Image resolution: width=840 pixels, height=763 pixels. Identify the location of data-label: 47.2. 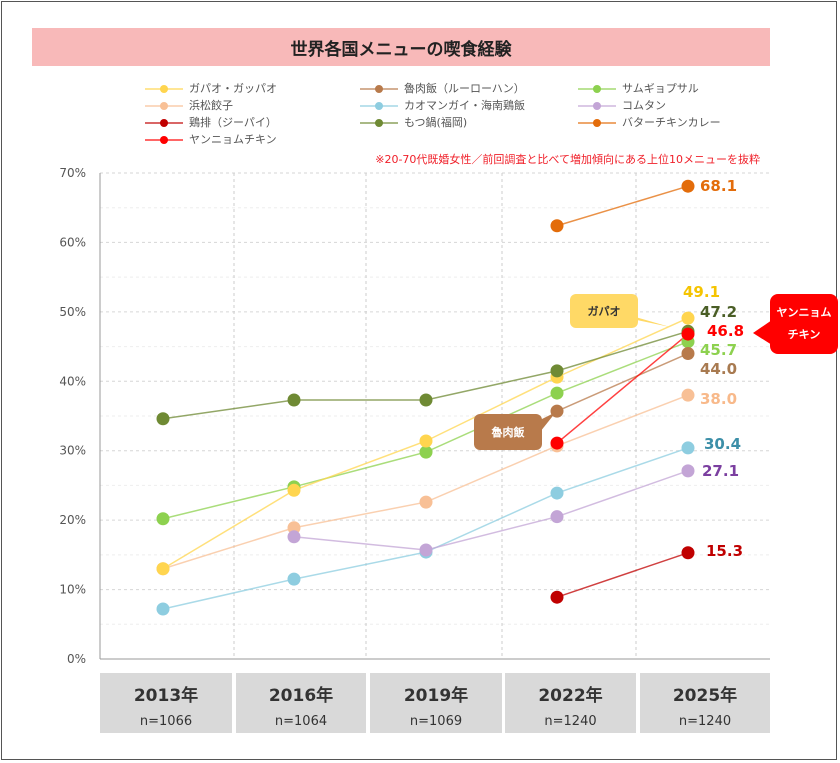
(718, 312).